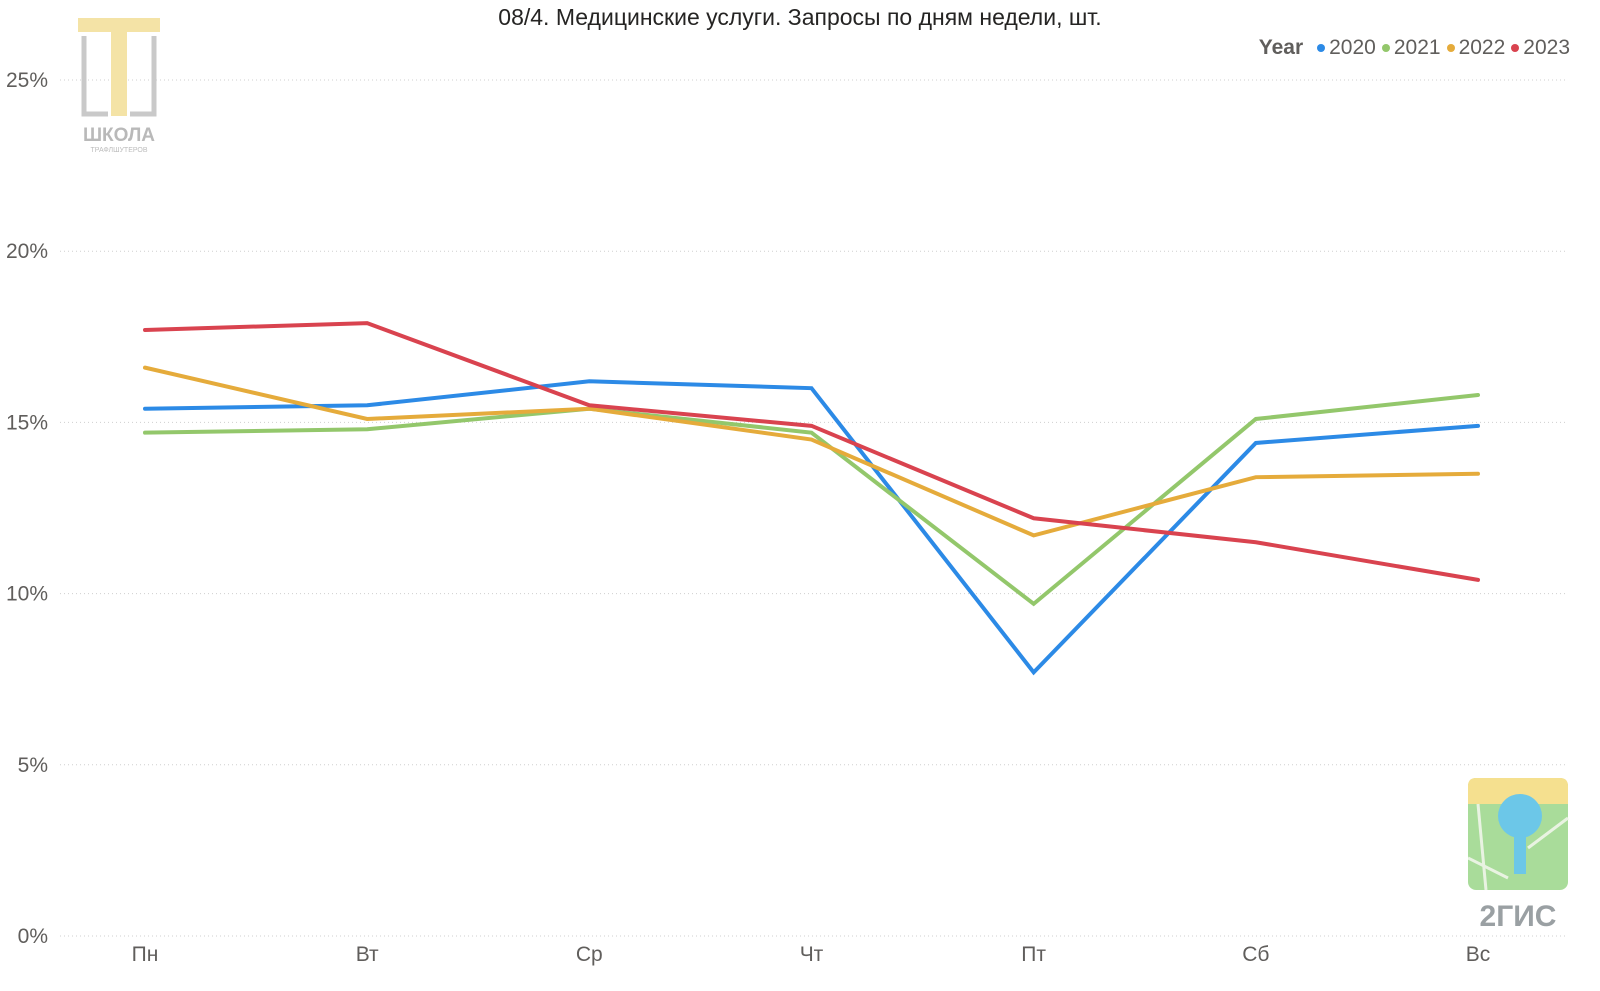 The width and height of the screenshot is (1600, 991). Describe the element at coordinates (1518, 916) in the screenshot. I see `2gis-logo-text: 2ГИС` at that location.